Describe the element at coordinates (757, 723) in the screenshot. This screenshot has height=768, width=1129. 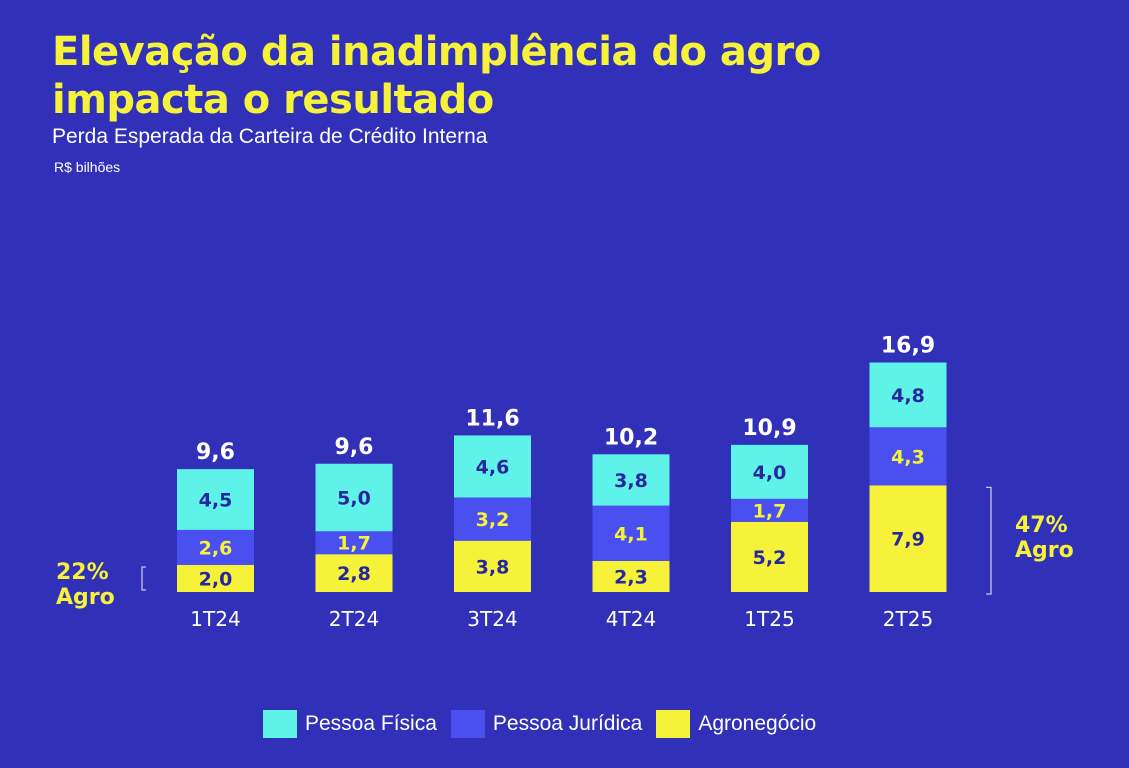
I see `legend-label-agronegocio: Agronegócio` at that location.